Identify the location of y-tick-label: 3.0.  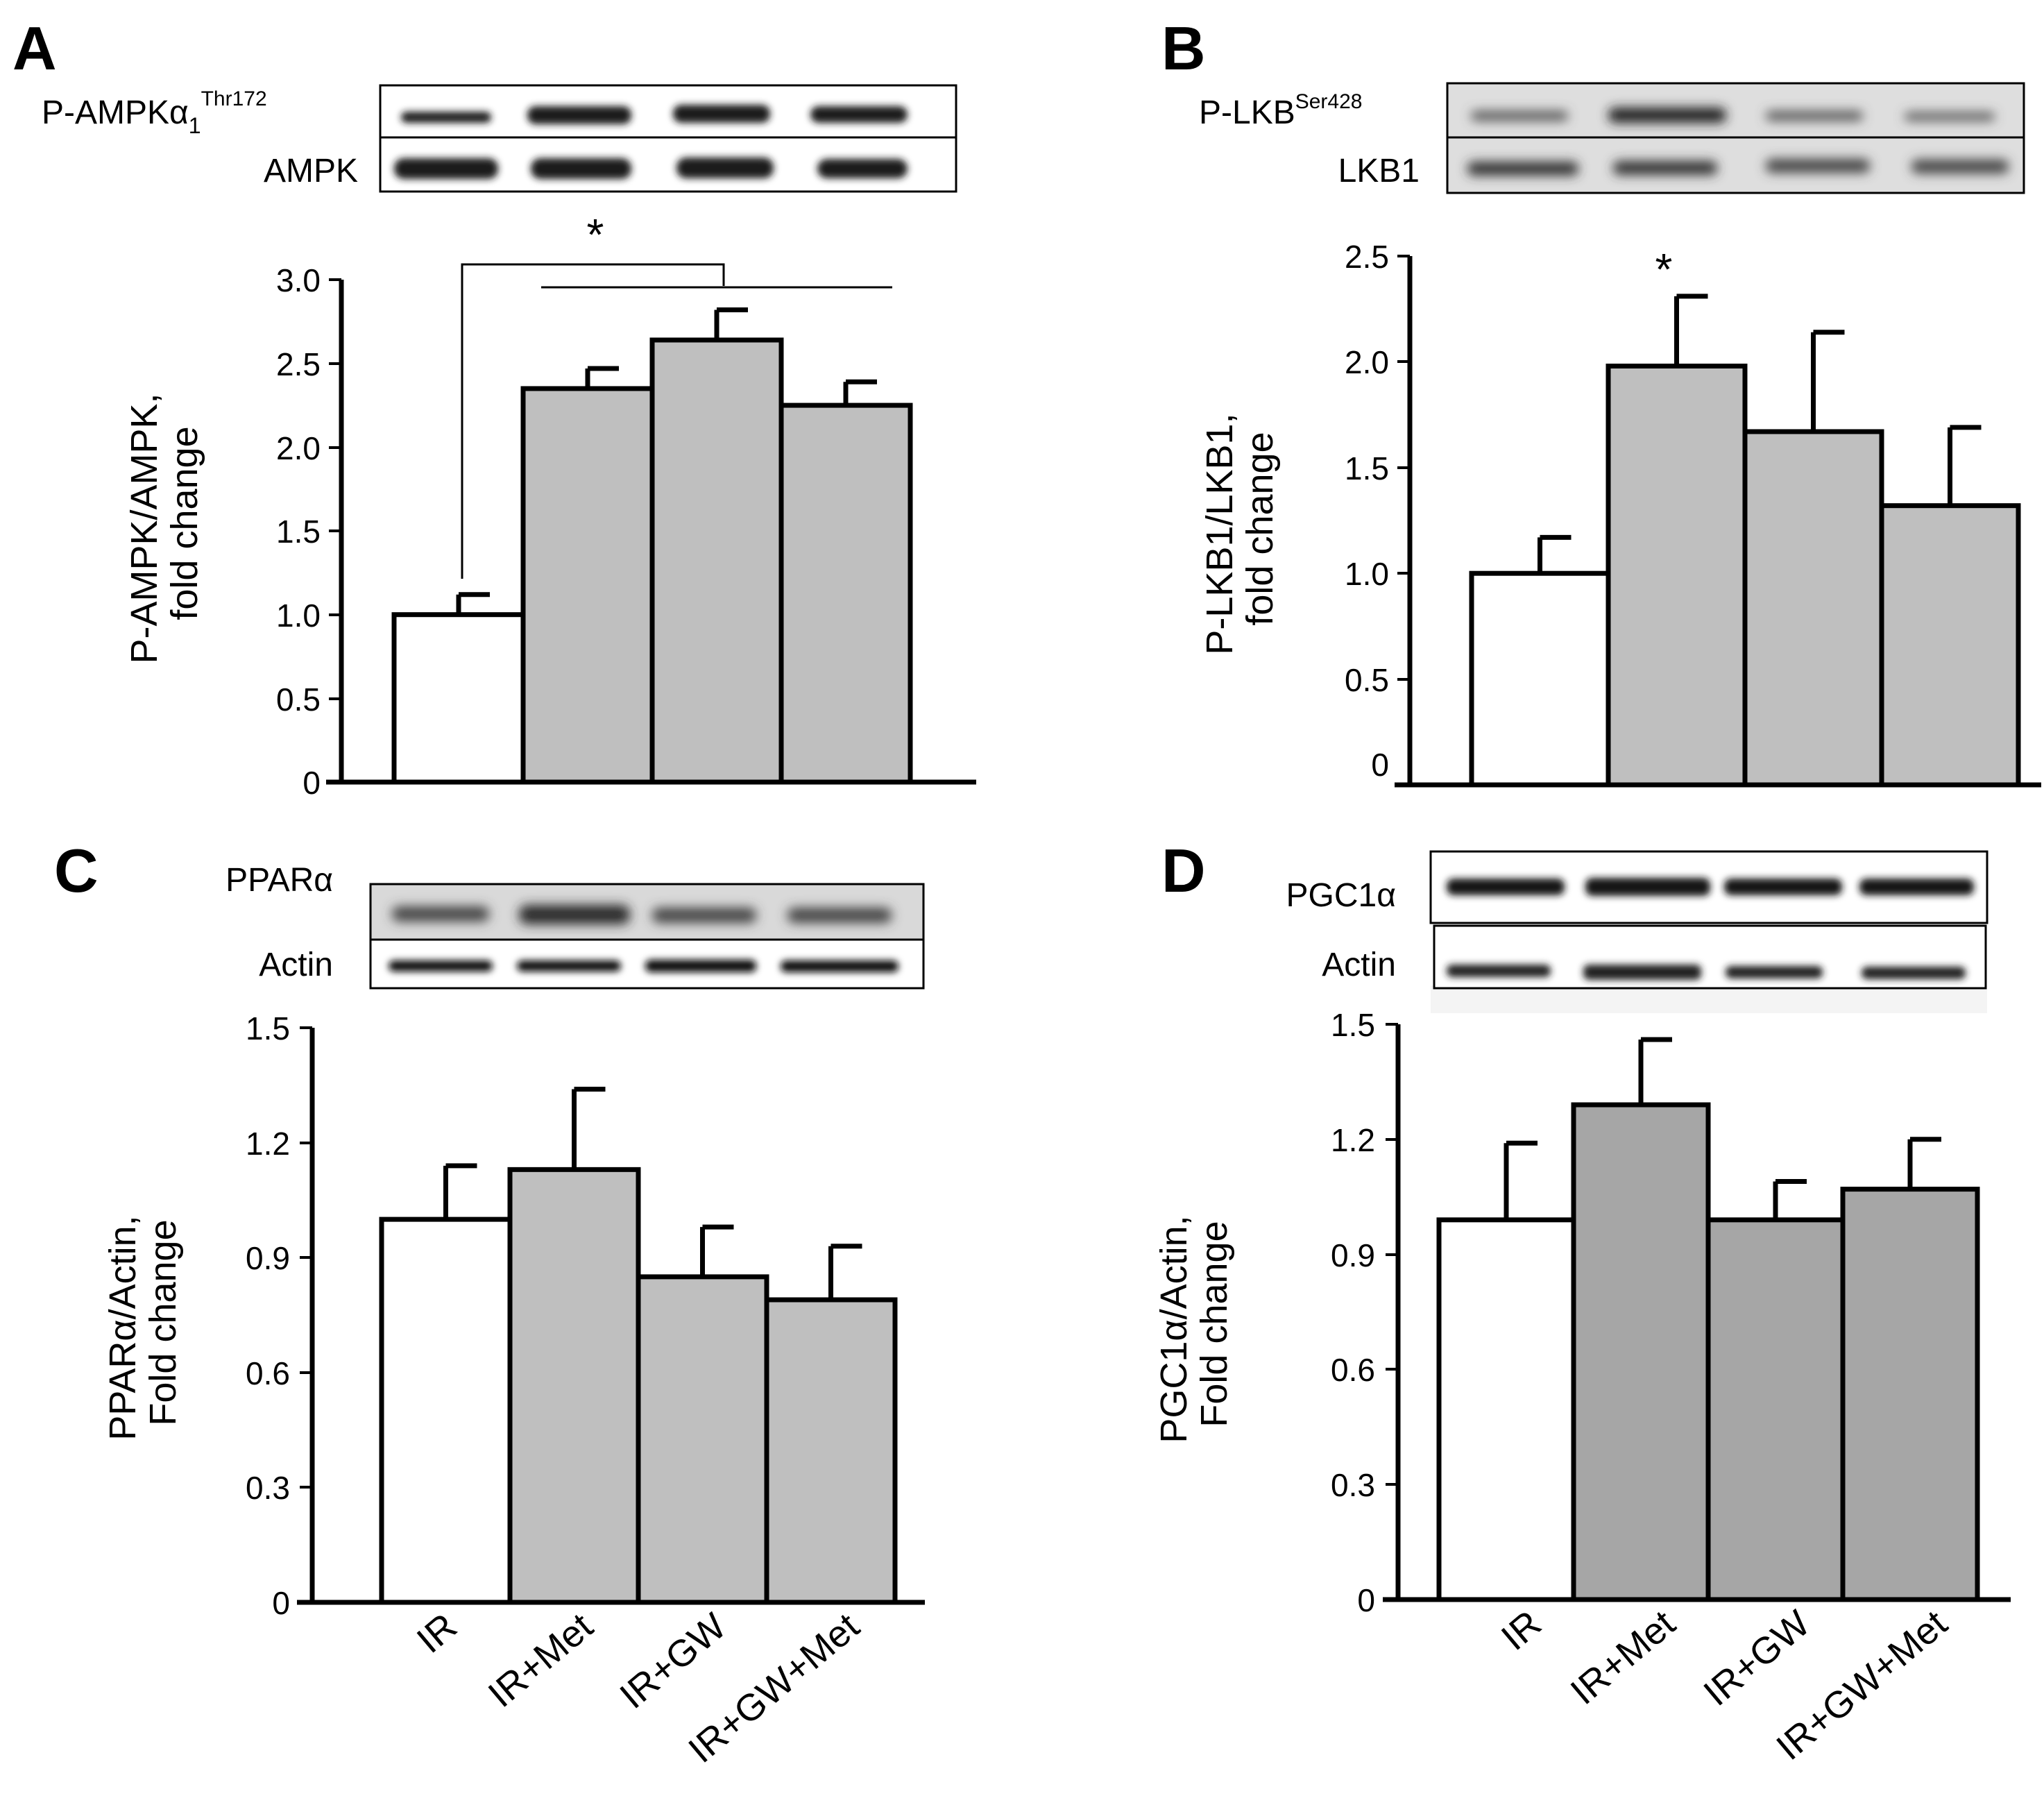
(298, 280).